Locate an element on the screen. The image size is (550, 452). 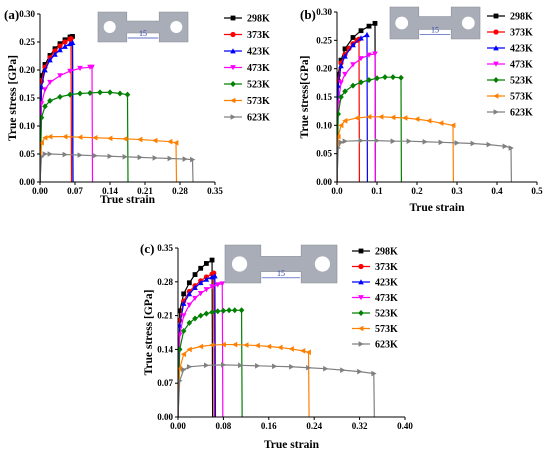
legend-item: 573K is located at coordinates (375, 329).